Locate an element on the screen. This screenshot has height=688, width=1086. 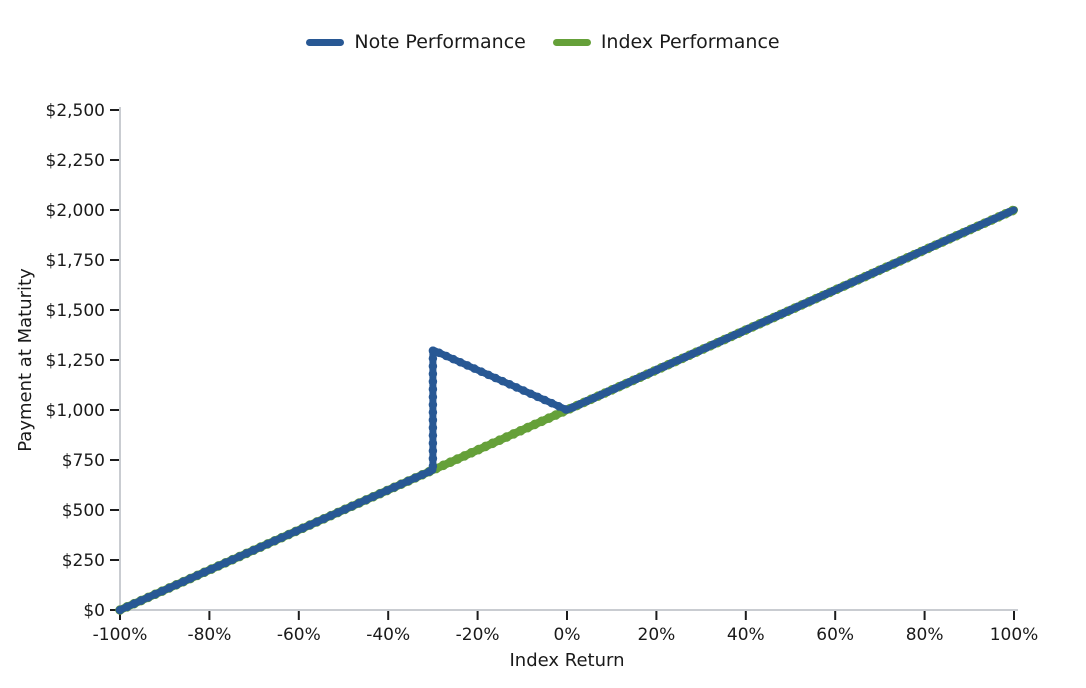
x-tick-label: 0% is located at coordinates (567, 635).